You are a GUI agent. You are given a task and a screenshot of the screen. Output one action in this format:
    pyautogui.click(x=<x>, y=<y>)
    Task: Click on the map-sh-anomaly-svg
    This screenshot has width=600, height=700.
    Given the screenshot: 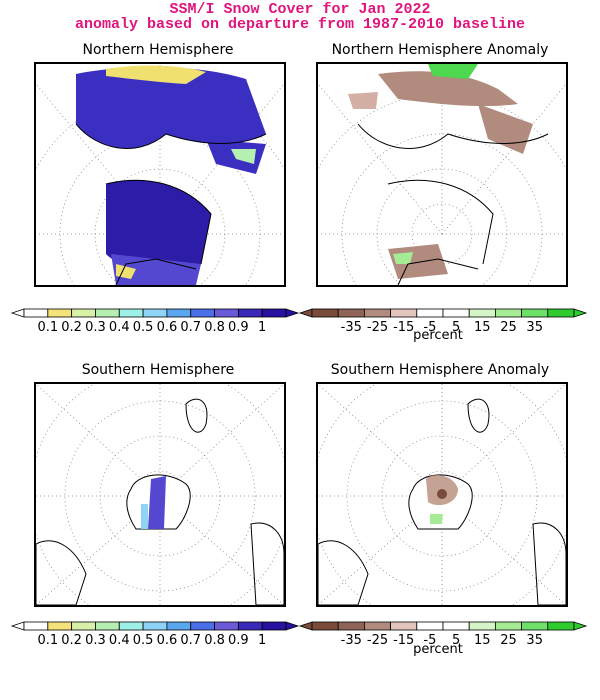 What is the action you would take?
    pyautogui.click(x=442, y=494)
    